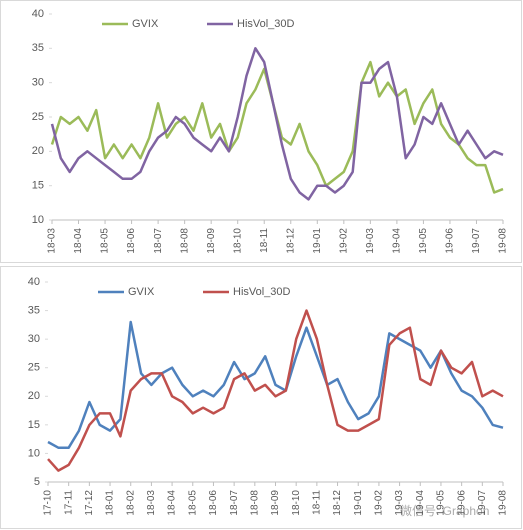 This screenshot has height=530, width=523. I want to click on x-tick-label: 17-10, so click(48, 503).